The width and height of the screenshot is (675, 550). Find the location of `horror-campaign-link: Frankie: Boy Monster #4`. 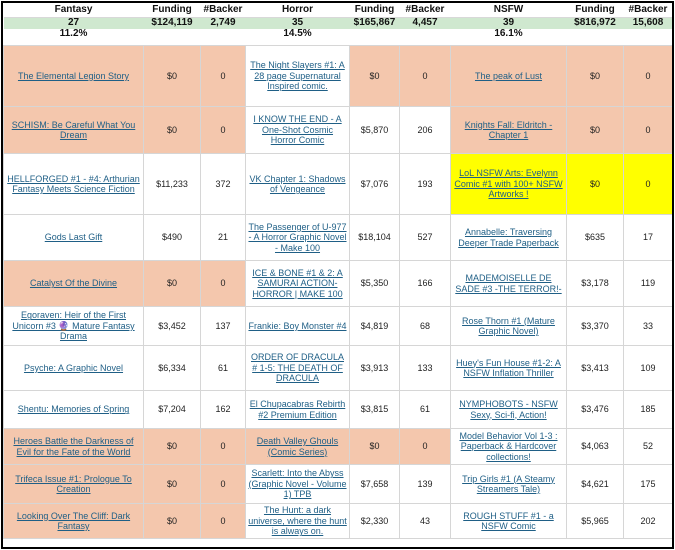

horror-campaign-link: Frankie: Boy Monster #4 is located at coordinates (297, 326).